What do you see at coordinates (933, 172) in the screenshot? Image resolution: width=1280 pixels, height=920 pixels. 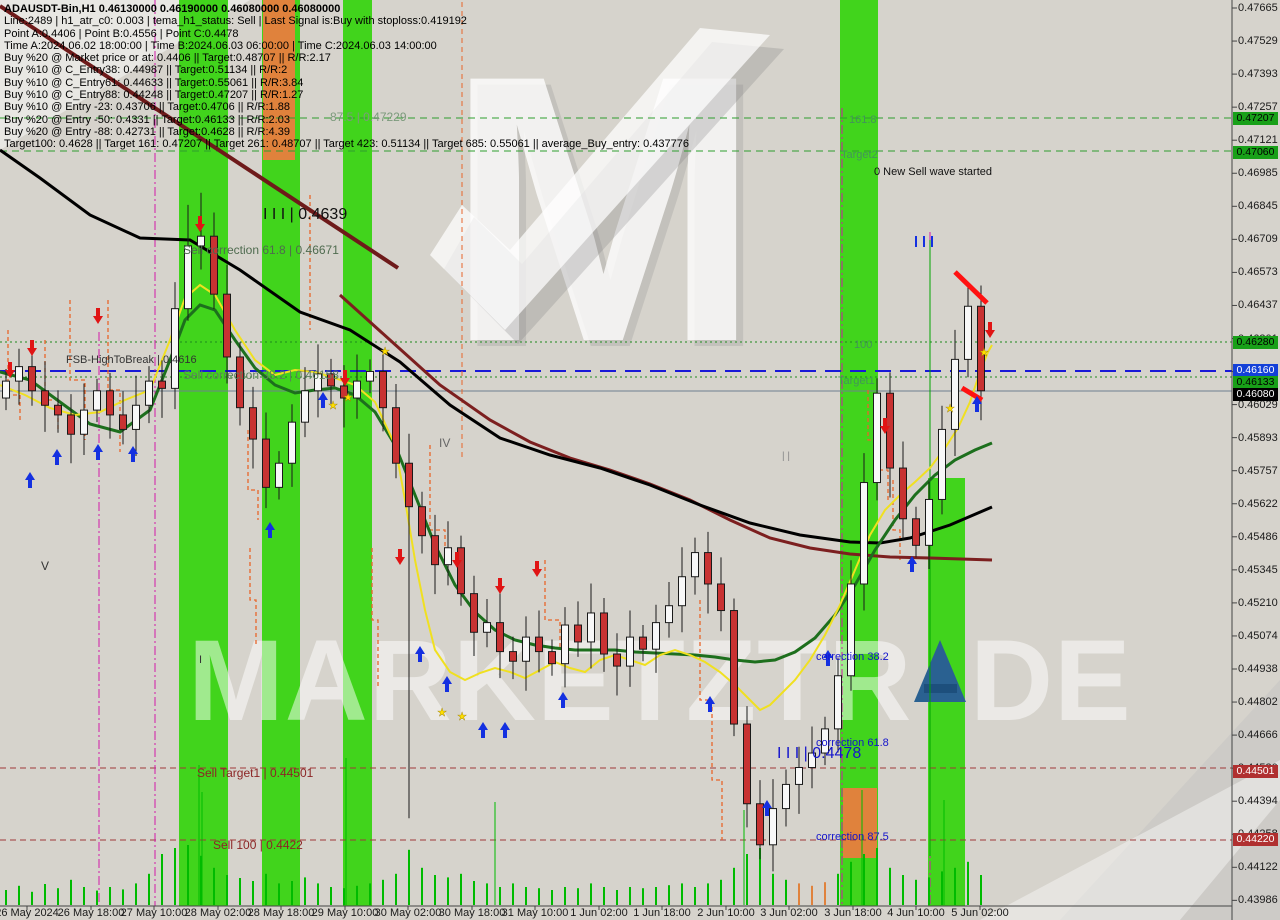 I see `chart-label: 0 New Sell wave started` at bounding box center [933, 172].